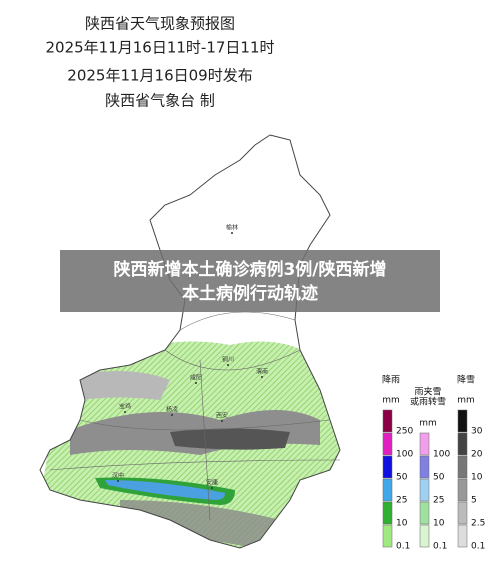  What do you see at coordinates (428, 402) in the screenshot?
I see `legend-title: 或雨转雪` at bounding box center [428, 402].